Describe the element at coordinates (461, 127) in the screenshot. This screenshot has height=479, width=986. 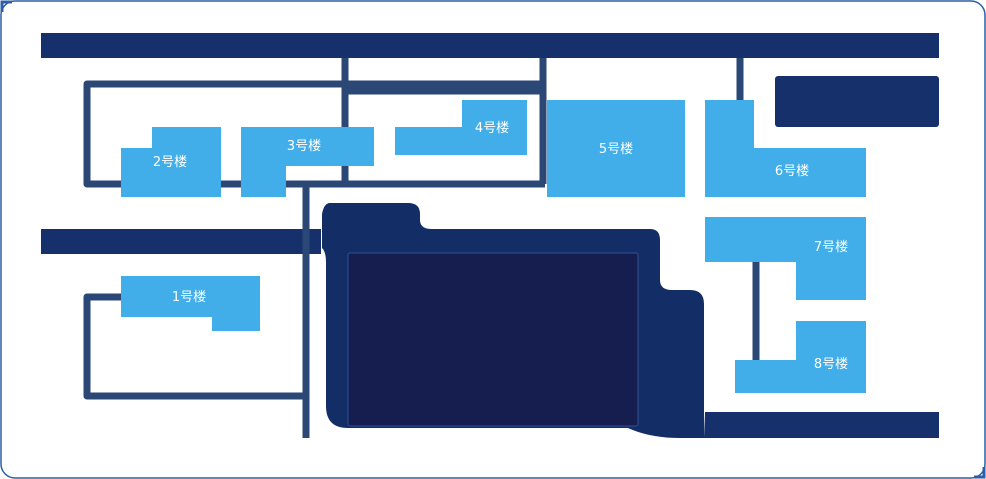
I see `building-4: 4号楼` at that location.